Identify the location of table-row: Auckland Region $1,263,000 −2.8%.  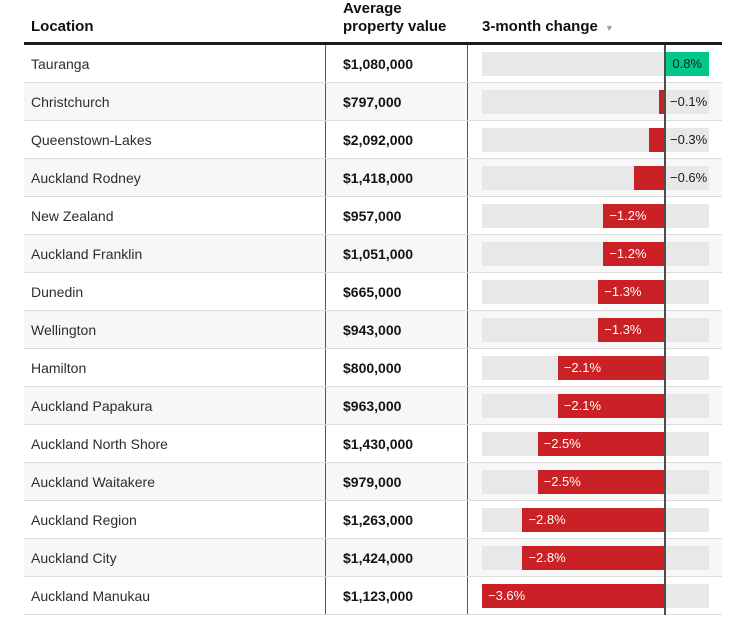
(373, 520).